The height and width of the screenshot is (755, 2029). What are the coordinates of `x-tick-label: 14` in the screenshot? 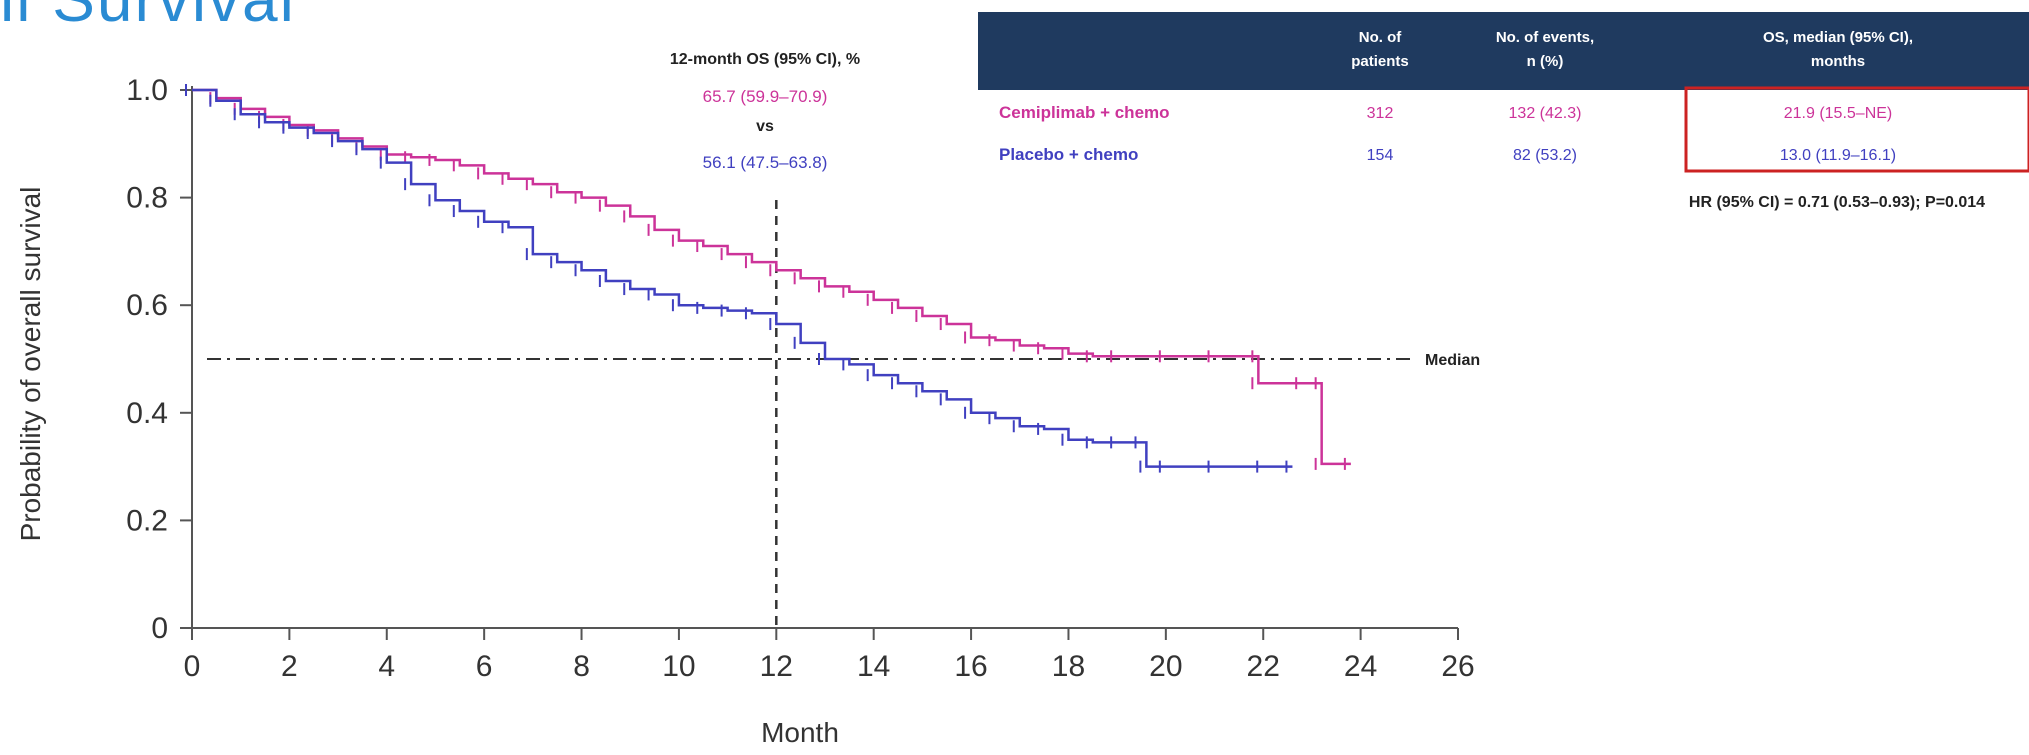 It's located at (873, 666).